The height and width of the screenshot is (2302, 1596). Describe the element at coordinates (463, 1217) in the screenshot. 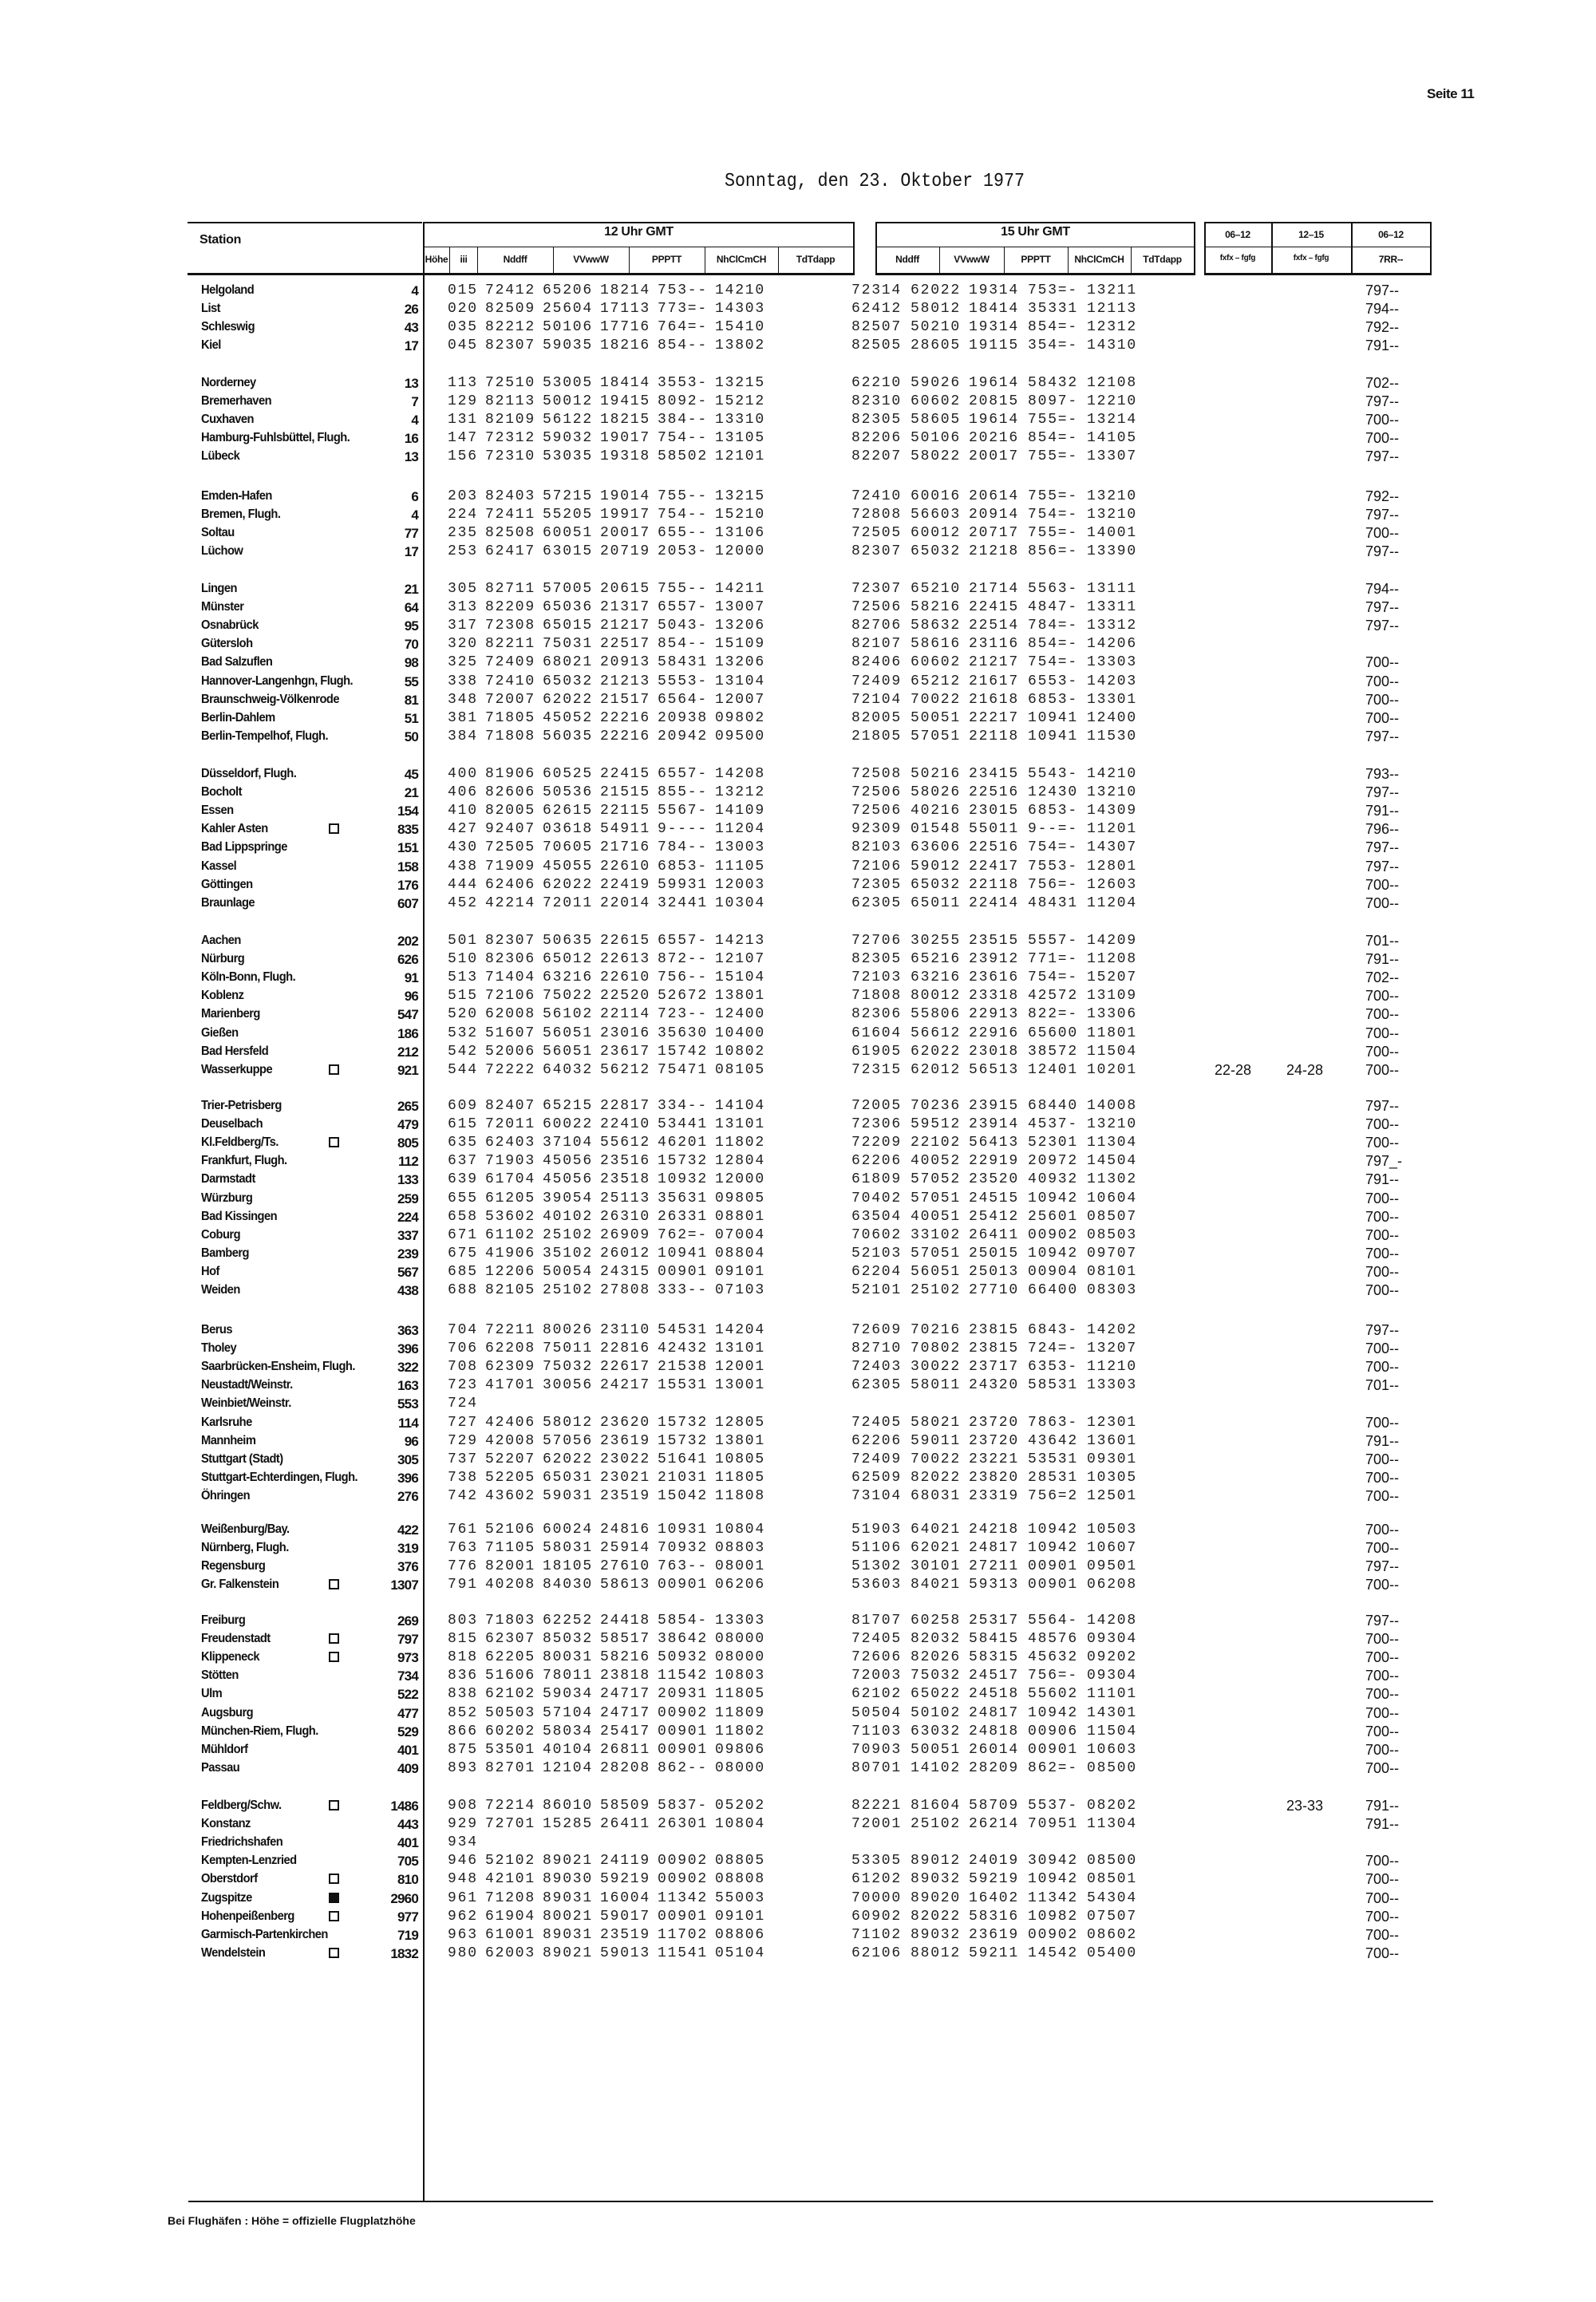

I see `obs-12-value: 658` at that location.